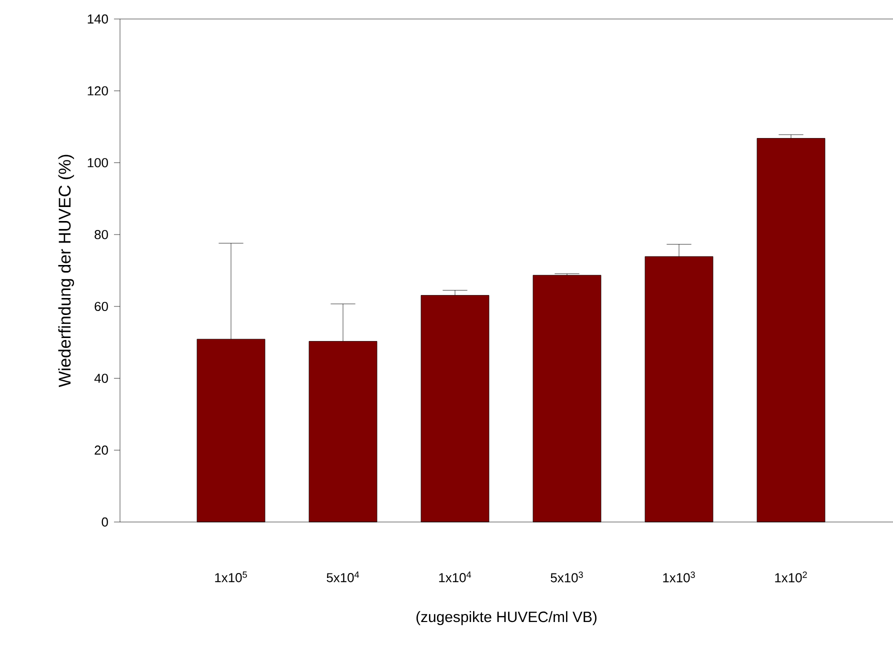 The height and width of the screenshot is (660, 893). I want to click on y-tick-label: 120, so click(98, 91).